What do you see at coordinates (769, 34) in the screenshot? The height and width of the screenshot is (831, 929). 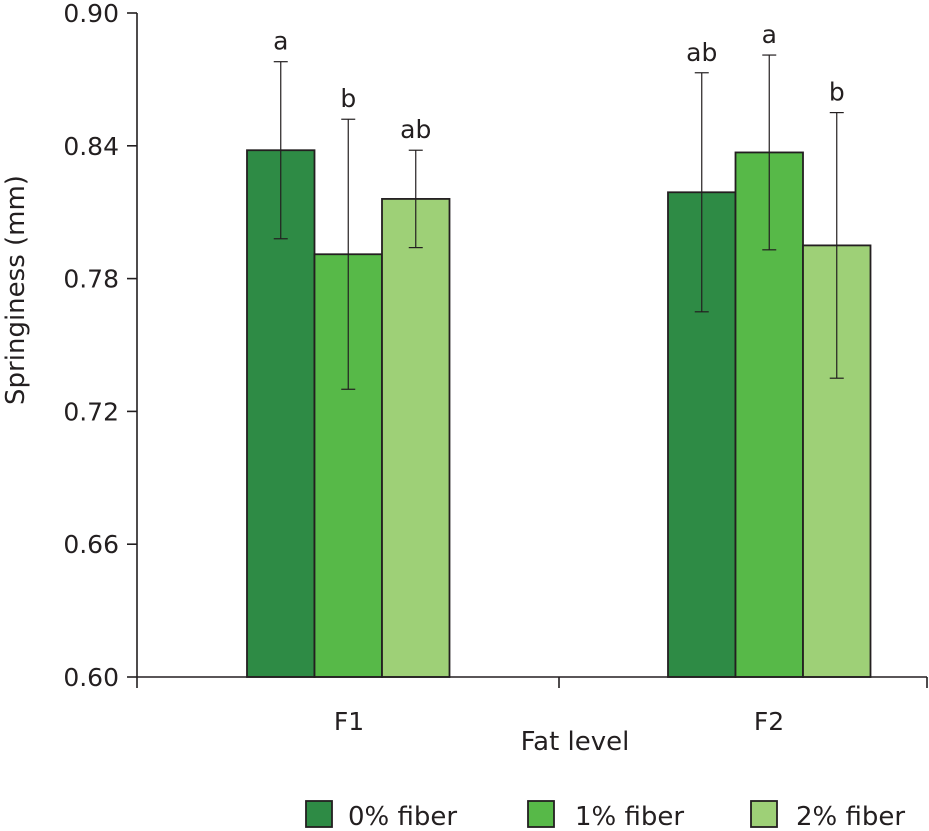 I see `significance-letter-f2-s1: a` at bounding box center [769, 34].